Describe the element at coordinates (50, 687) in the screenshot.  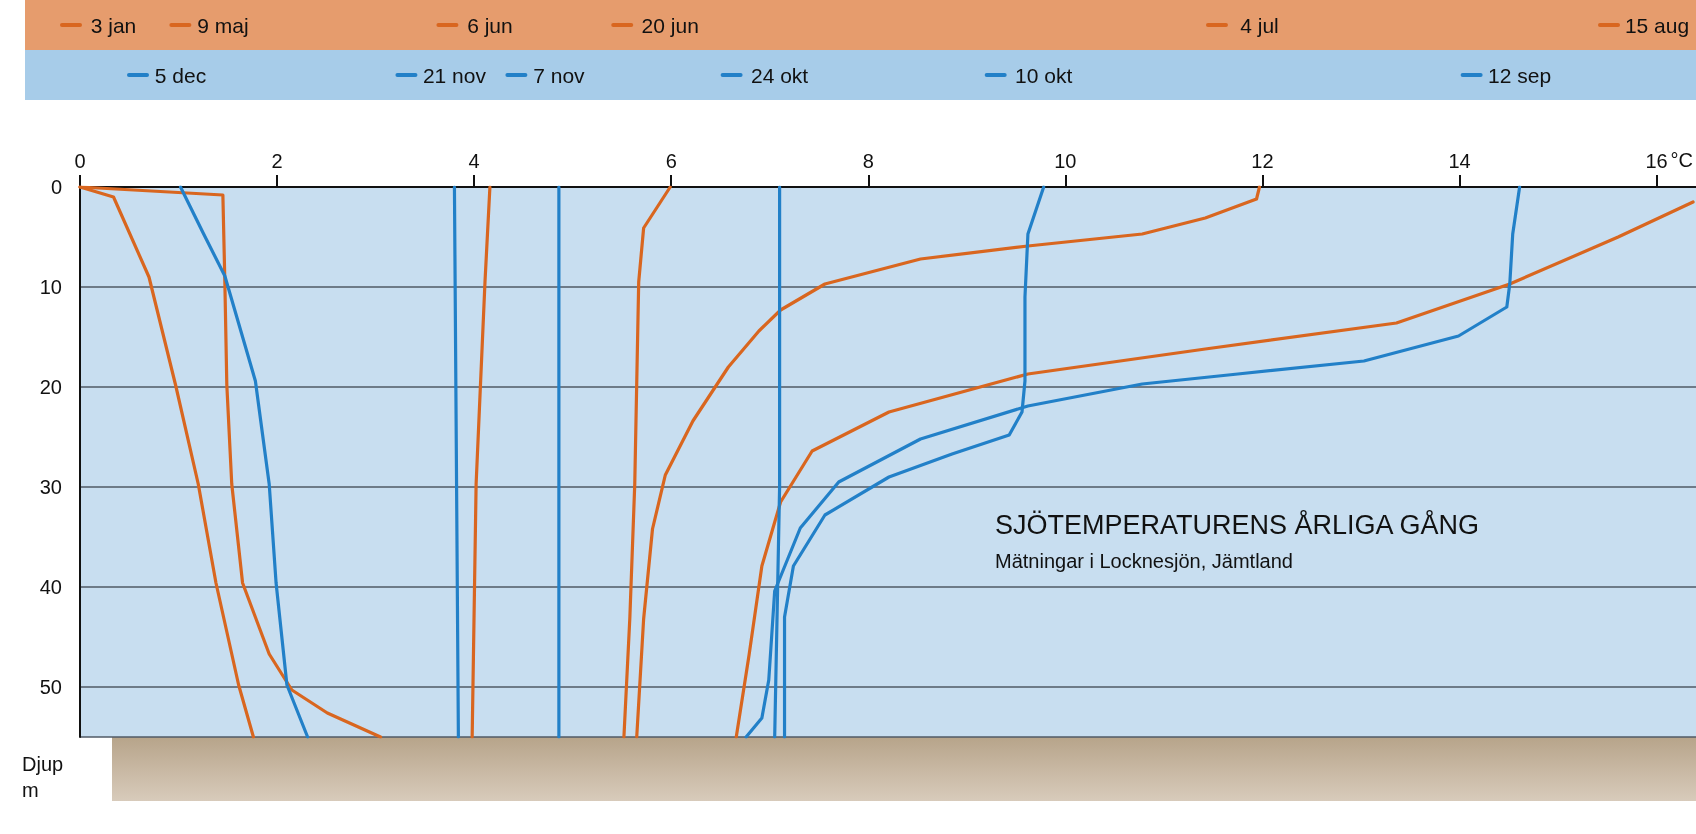
I see `y-tick-label: 50` at that location.